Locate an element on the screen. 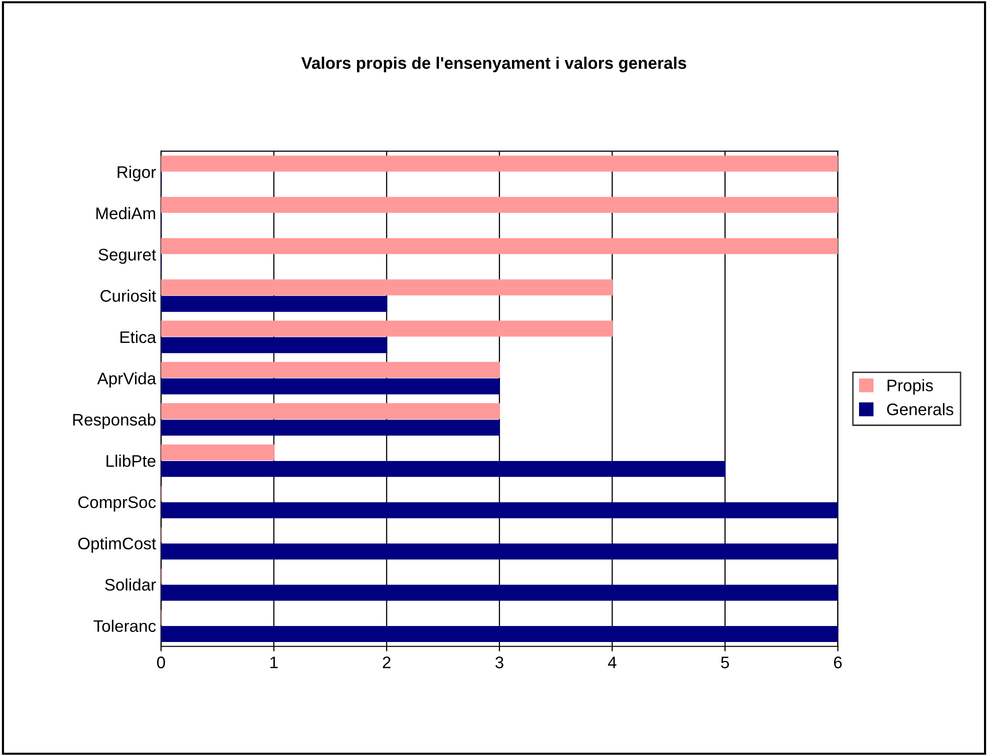  y-tick-label: Seguret is located at coordinates (127, 256).